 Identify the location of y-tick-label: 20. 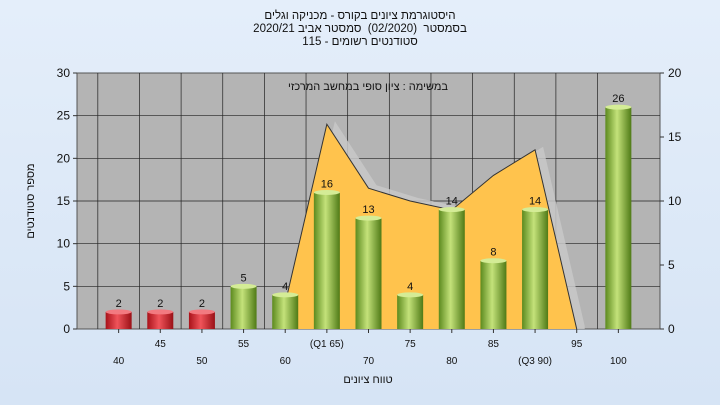
(64, 158).